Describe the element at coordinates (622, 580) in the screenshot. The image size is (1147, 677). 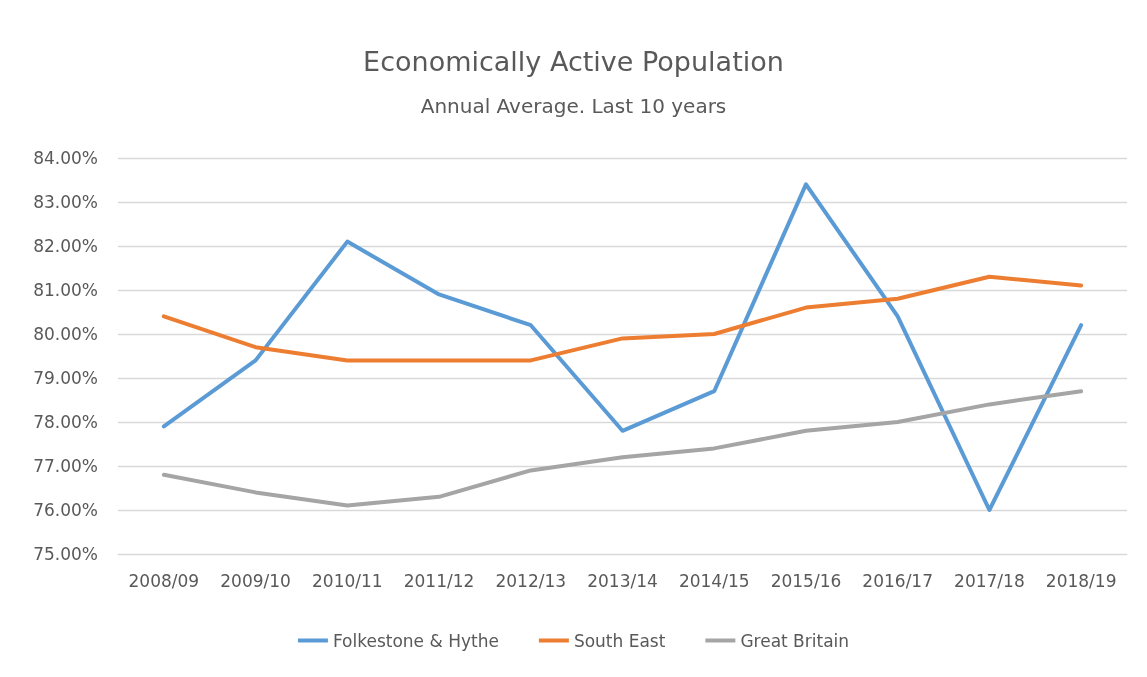
I see `x-tick-label: 2013/14` at that location.